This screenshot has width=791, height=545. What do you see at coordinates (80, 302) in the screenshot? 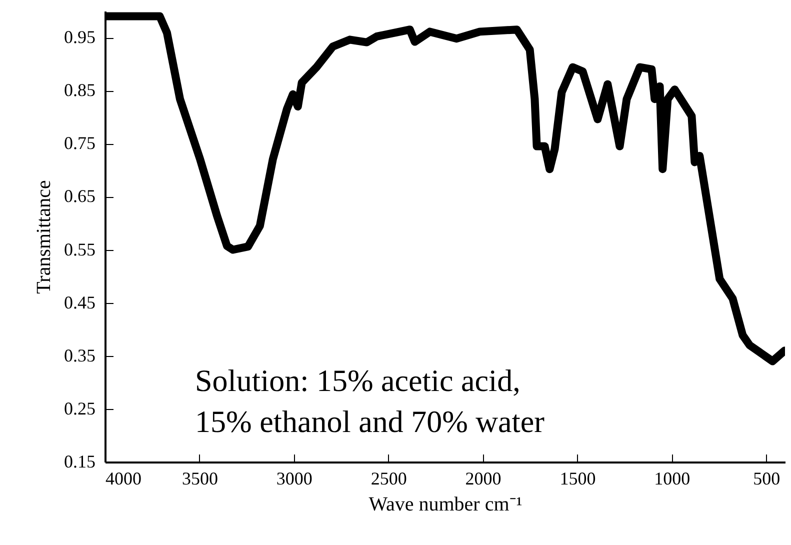
I see `y-tick-label: 0.45` at bounding box center [80, 302].